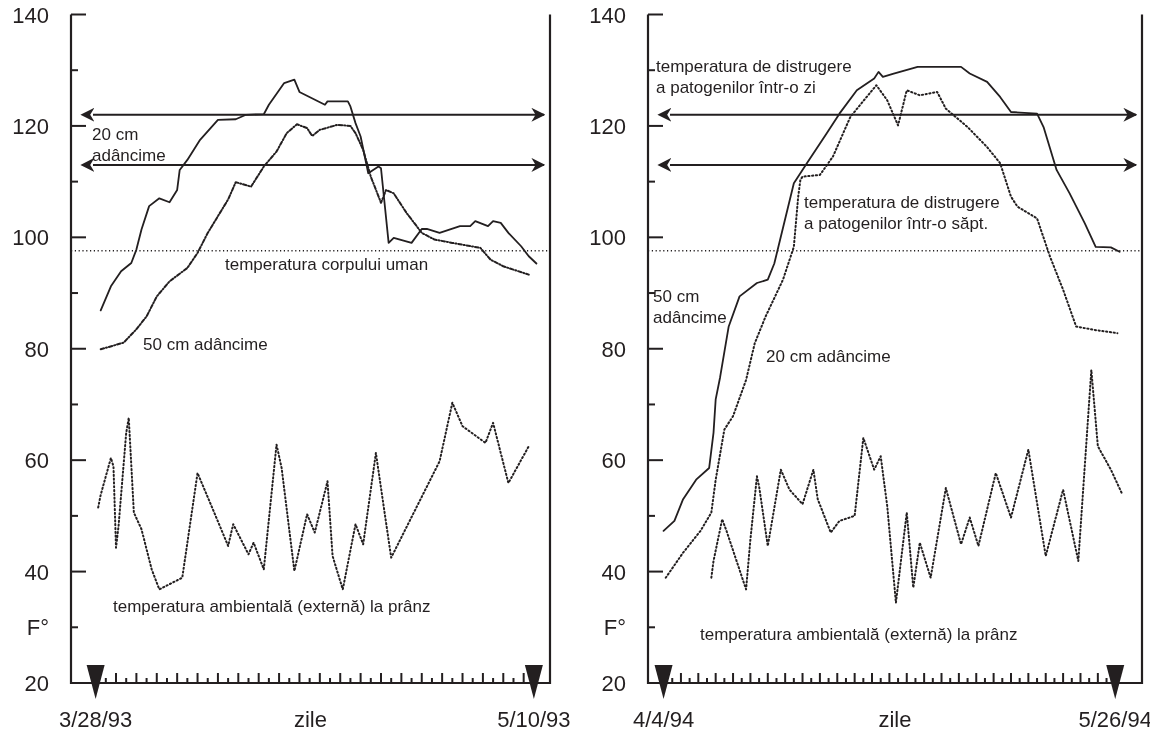 This screenshot has width=1150, height=733. What do you see at coordinates (534, 719) in the screenshot?
I see `x-tick-label: 5/10/93` at bounding box center [534, 719].